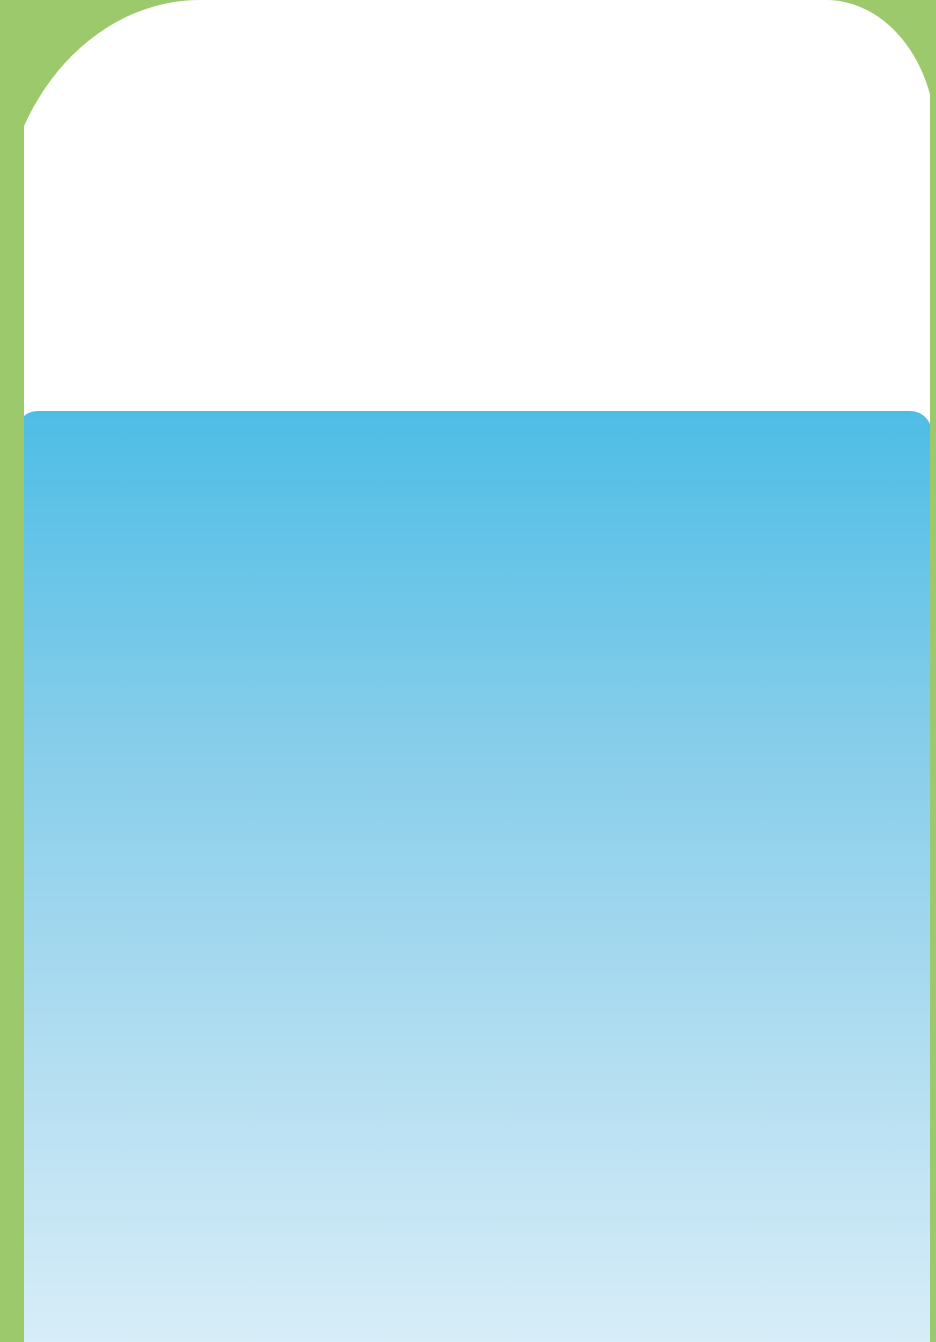 Image resolution: width=936 pixels, height=1342 pixels. Describe the element at coordinates (933, 671) in the screenshot. I see `frame-right` at that location.